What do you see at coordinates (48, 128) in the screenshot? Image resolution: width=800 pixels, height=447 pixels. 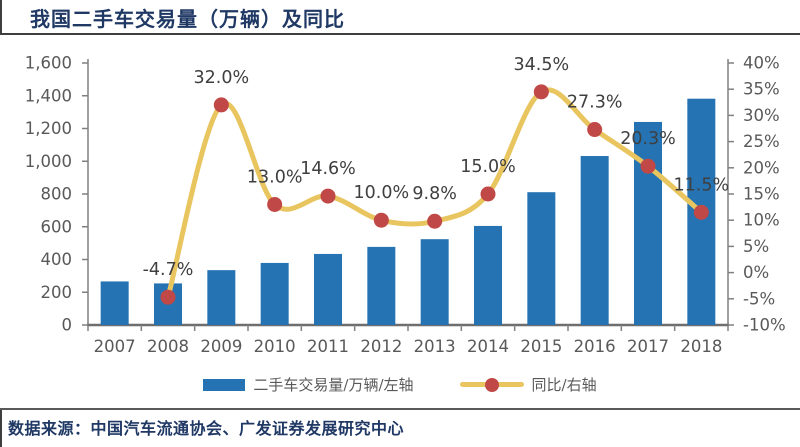 I see `left-axis-tick-label: 1,200` at bounding box center [48, 128].